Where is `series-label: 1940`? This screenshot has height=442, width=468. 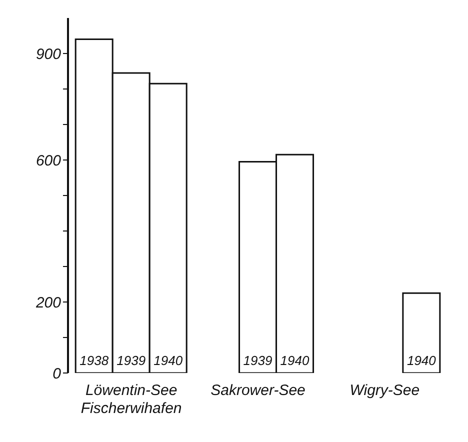
series-label: 1940 is located at coordinates (295, 360).